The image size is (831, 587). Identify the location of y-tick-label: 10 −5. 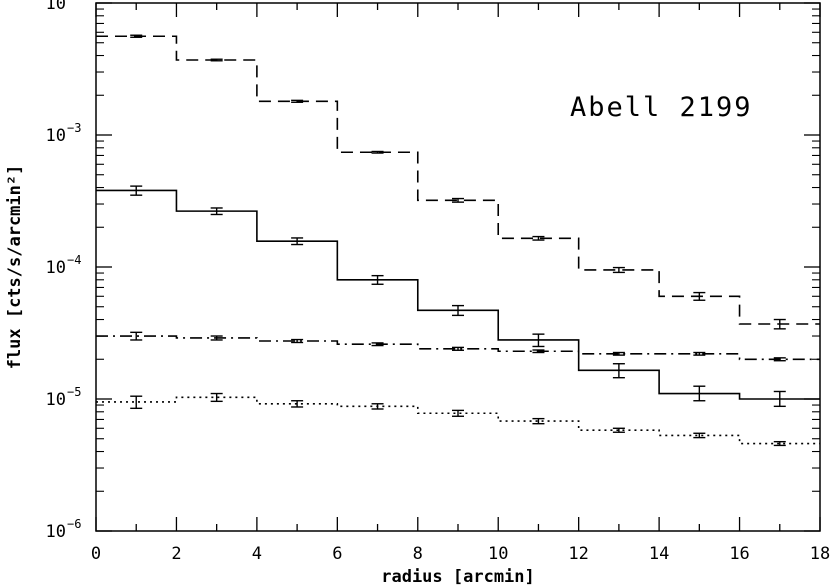
(64, 397).